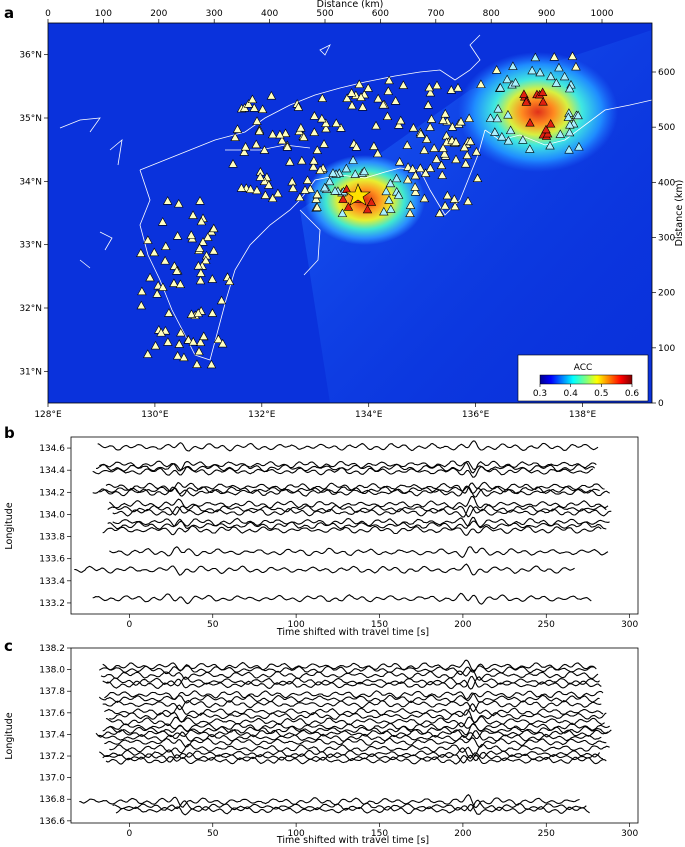  What do you see at coordinates (30, 309) in the screenshot?
I see `y-tick-label-left: 32°N` at bounding box center [30, 309].